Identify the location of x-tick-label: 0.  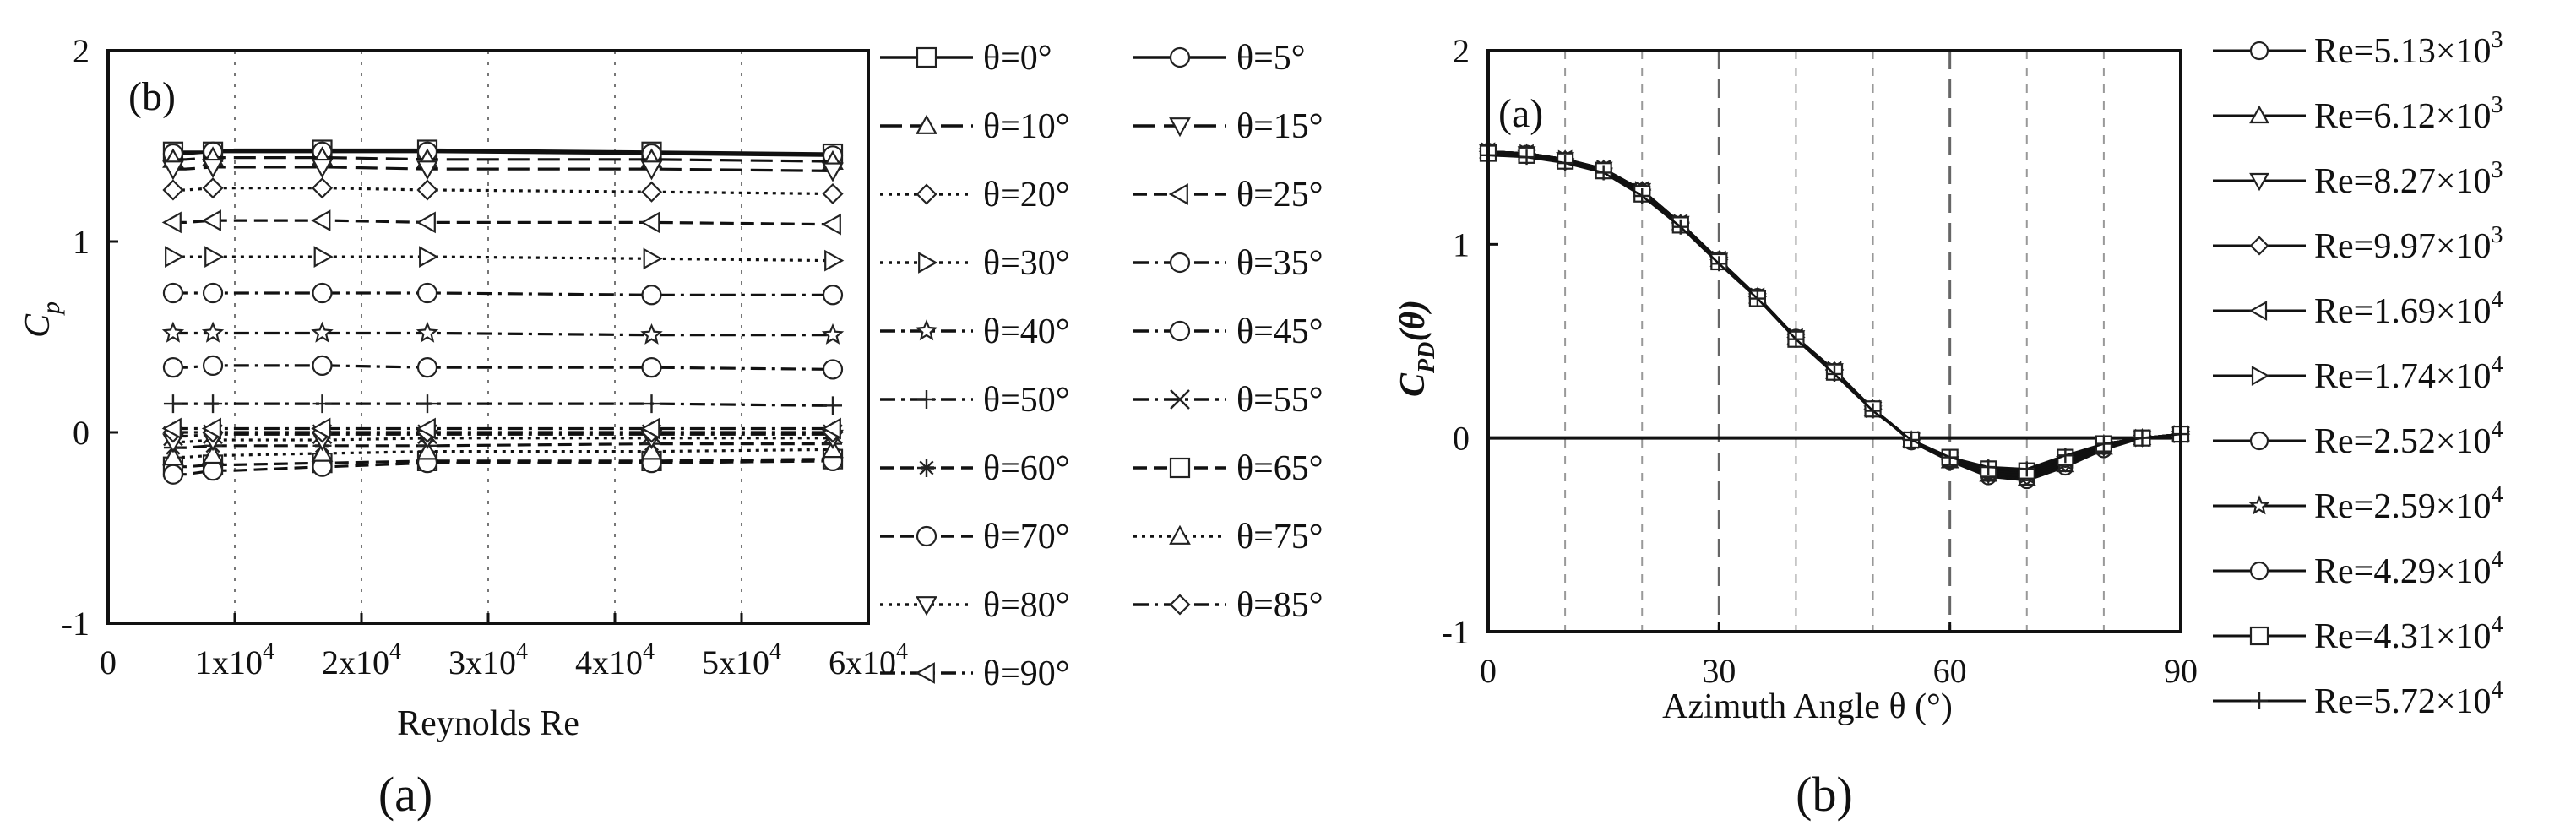
(108, 662).